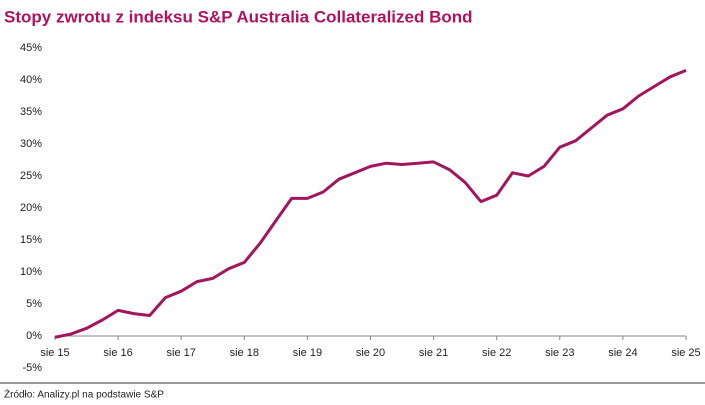 The width and height of the screenshot is (705, 405). Describe the element at coordinates (54, 353) in the screenshot. I see `x-tick-label: sie 15` at that location.